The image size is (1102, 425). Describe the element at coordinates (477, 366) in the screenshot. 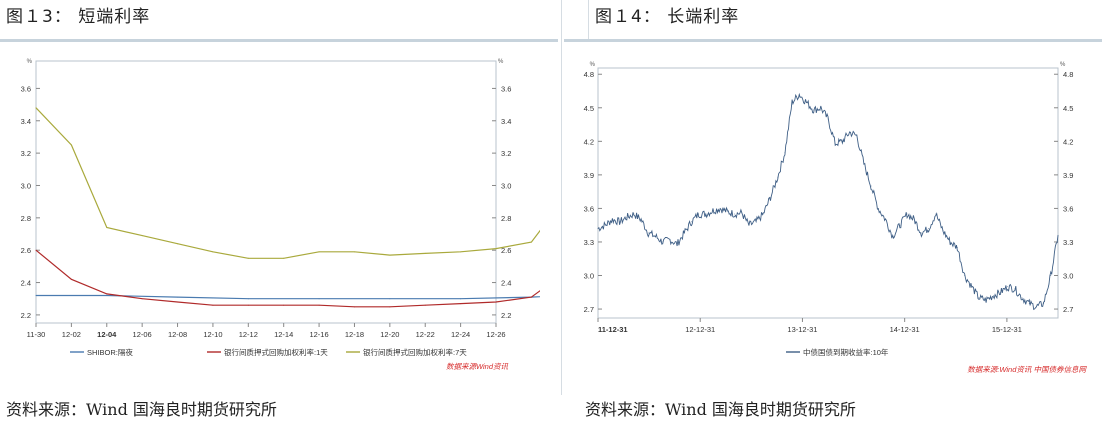

I see `watermark: 数据来源Wind资讯` at that location.